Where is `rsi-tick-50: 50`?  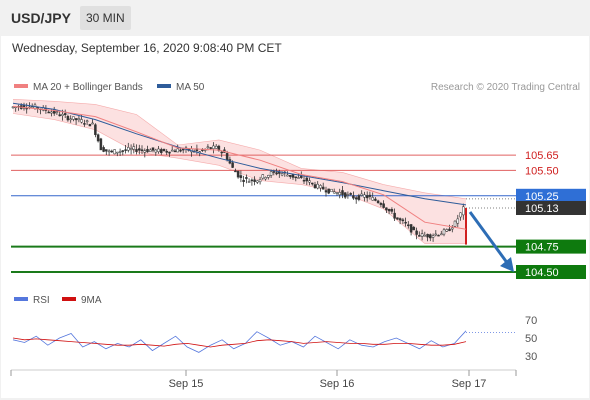 rsi-tick-50: 50 is located at coordinates (531, 339).